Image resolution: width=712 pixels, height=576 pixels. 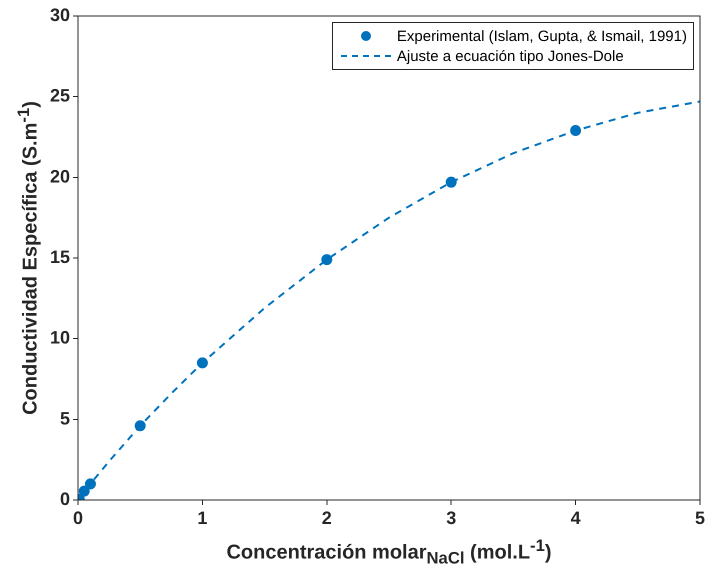 What do you see at coordinates (700, 518) in the screenshot?
I see `x-tick-label: 5` at bounding box center [700, 518].